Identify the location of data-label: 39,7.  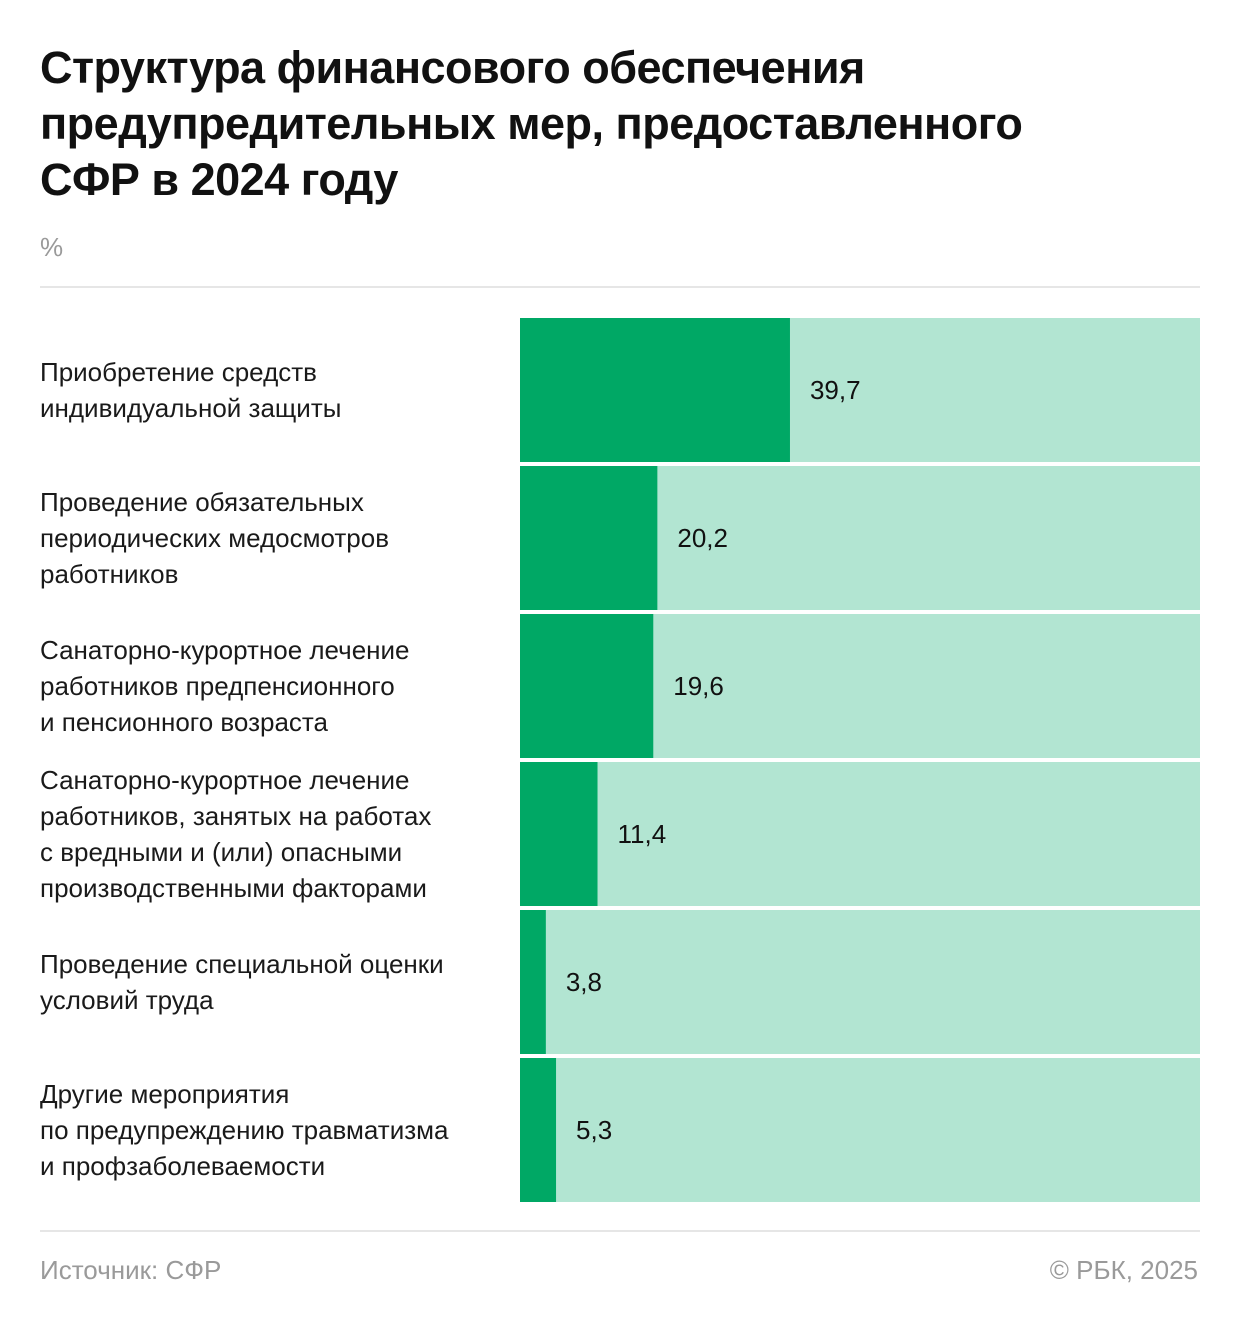
(835, 390).